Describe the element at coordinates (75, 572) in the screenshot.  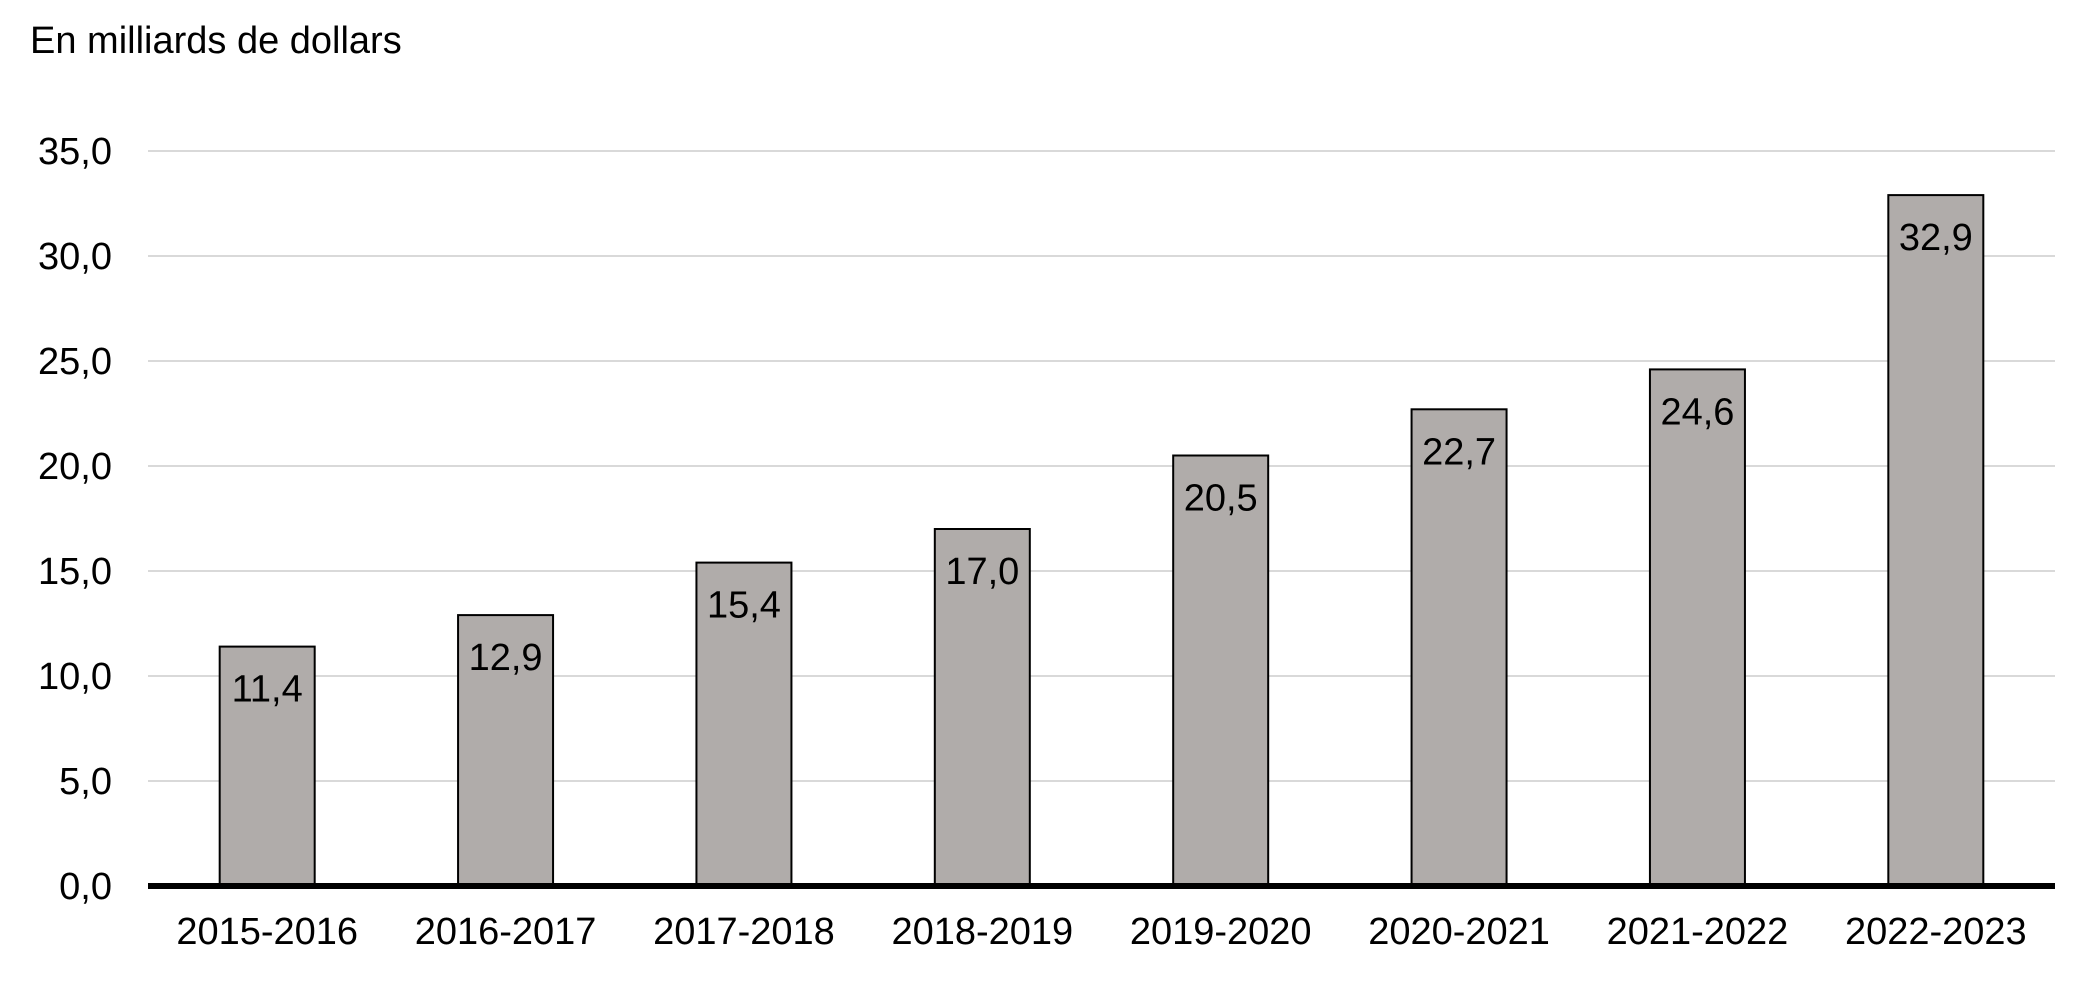
I see `y-tick-label: 15,0` at that location.